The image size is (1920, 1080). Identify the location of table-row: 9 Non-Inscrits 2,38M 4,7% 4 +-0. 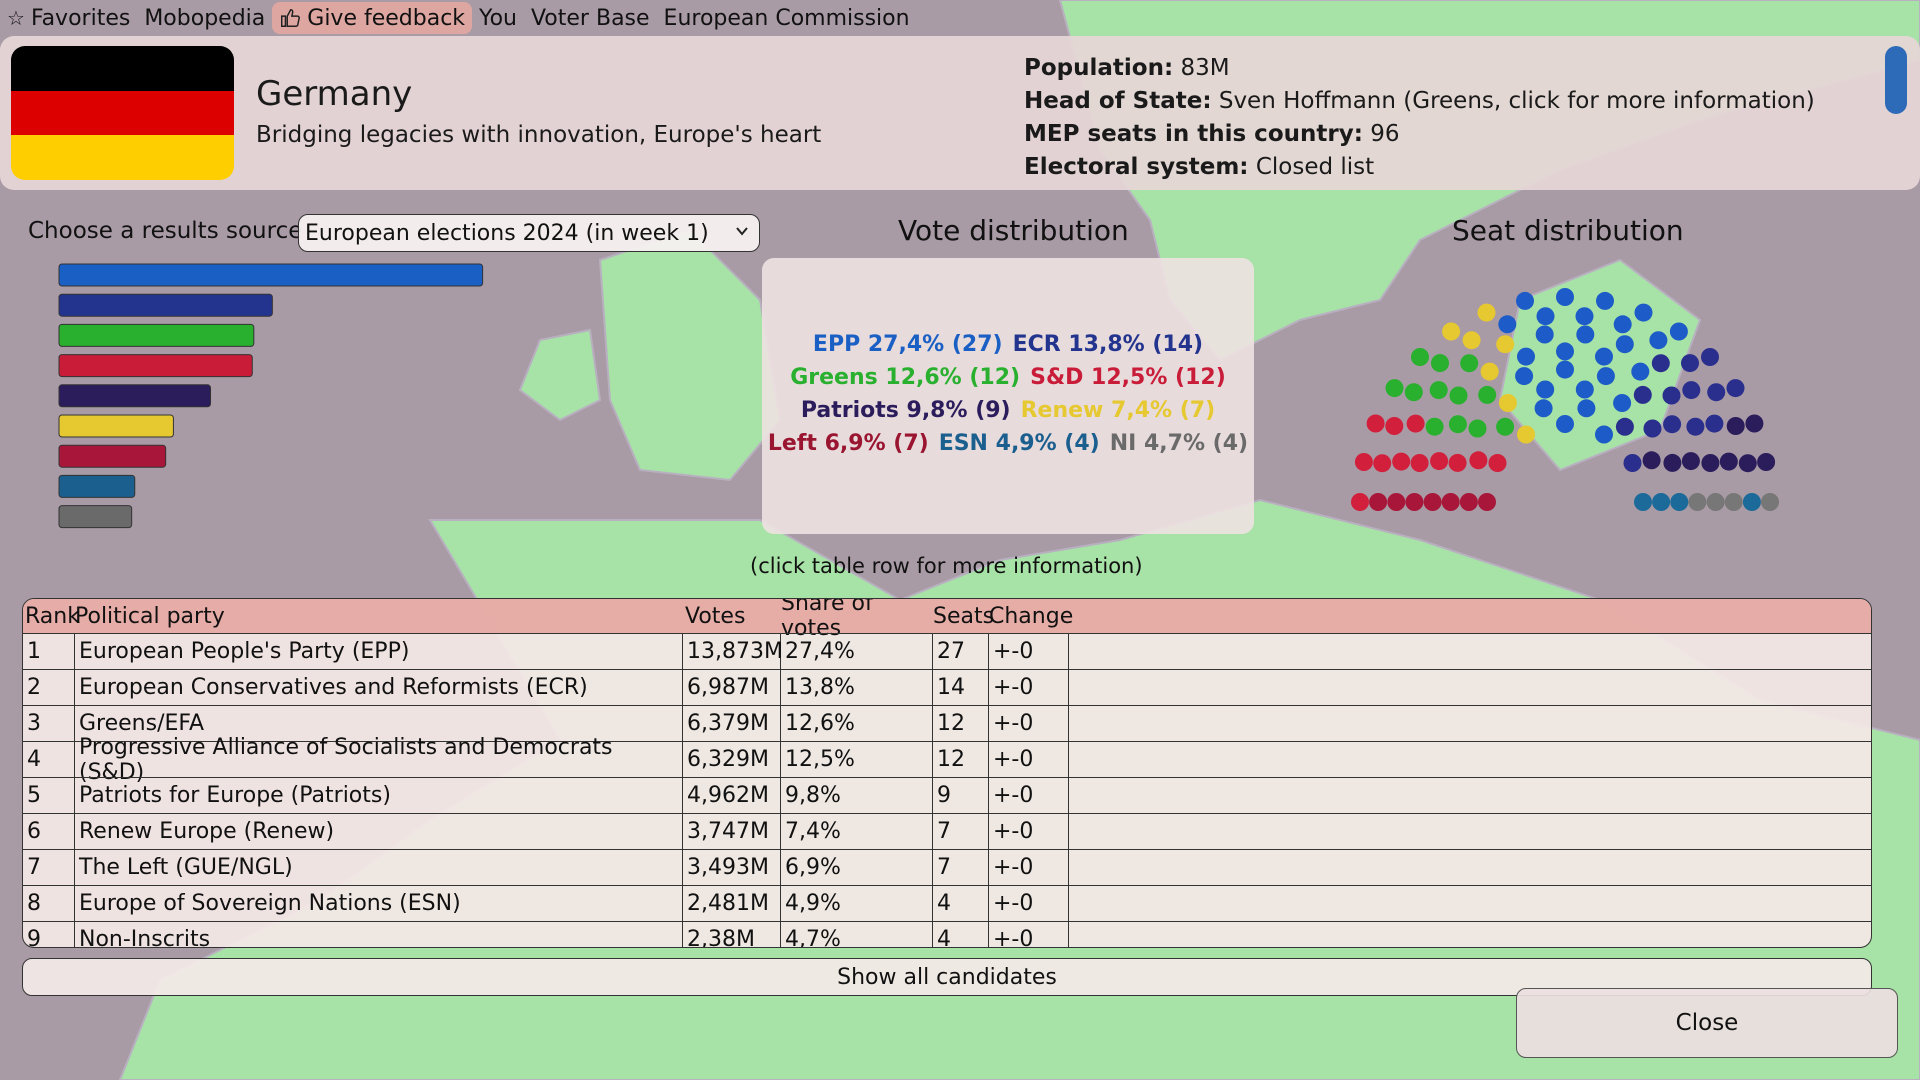
(947, 934).